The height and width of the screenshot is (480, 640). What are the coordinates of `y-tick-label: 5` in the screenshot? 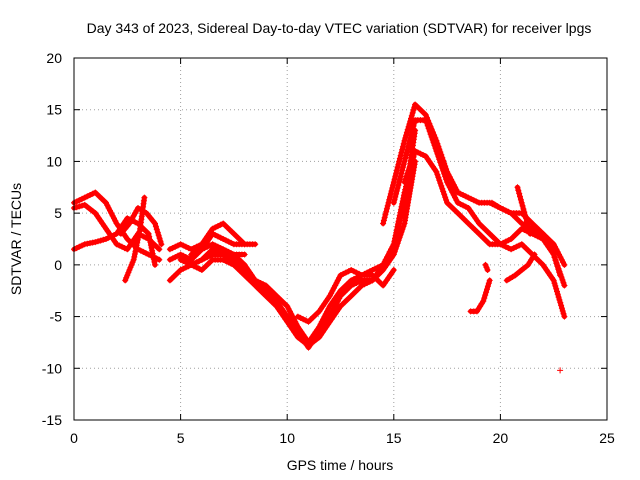 It's located at (58, 213).